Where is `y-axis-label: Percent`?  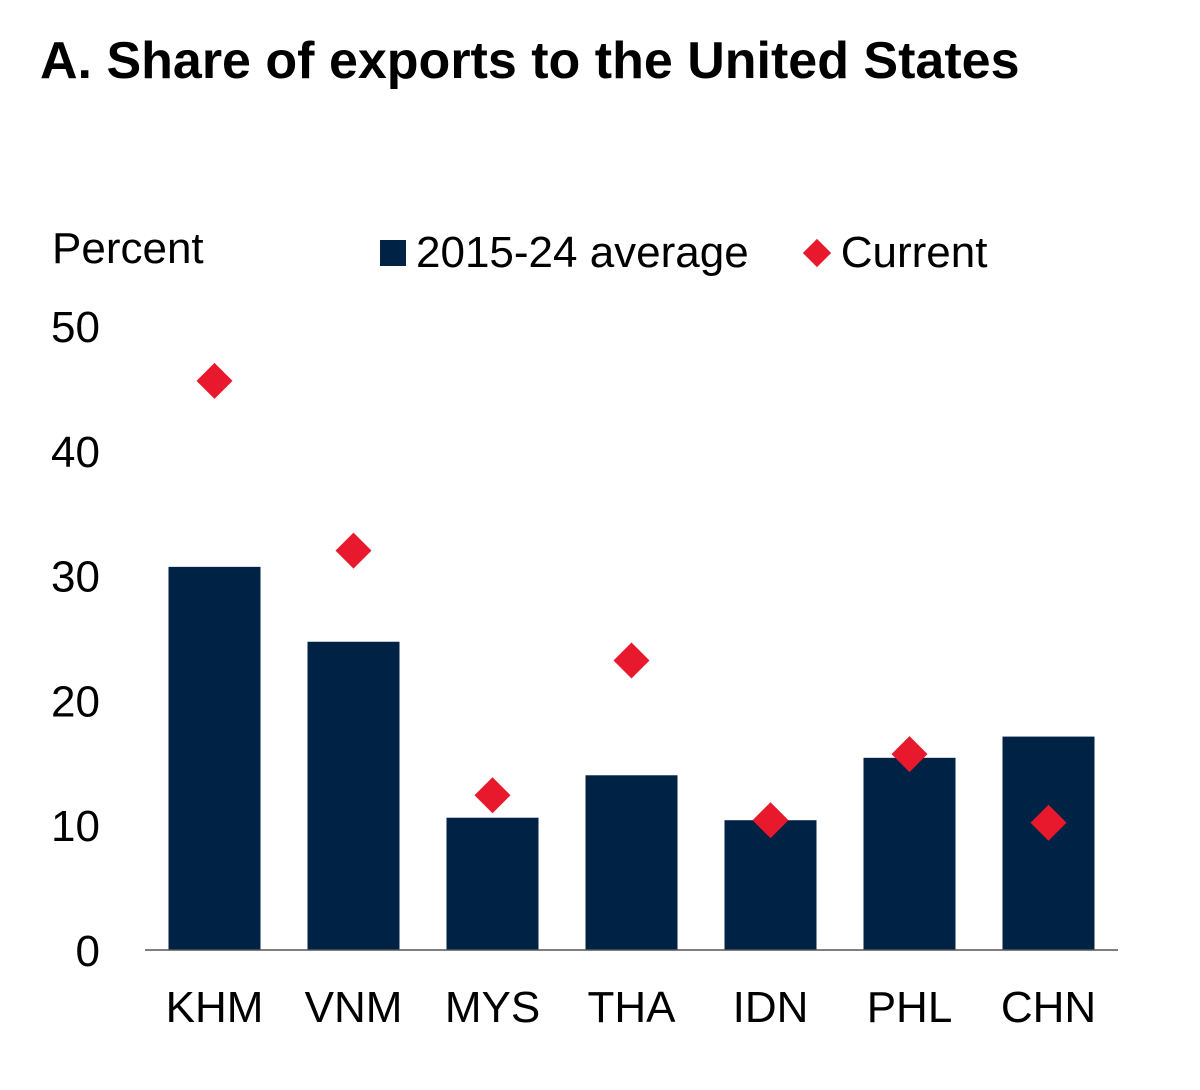 y-axis-label: Percent is located at coordinates (128, 248).